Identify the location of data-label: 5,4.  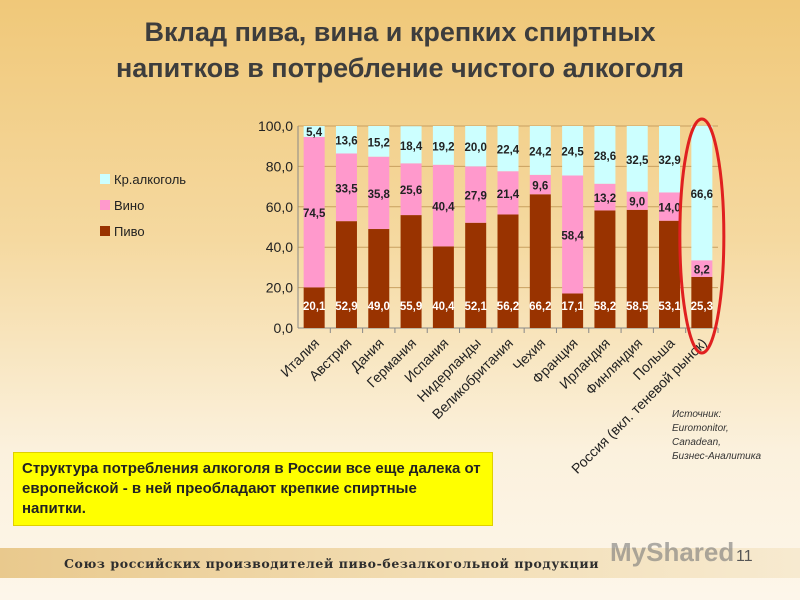
(314, 133).